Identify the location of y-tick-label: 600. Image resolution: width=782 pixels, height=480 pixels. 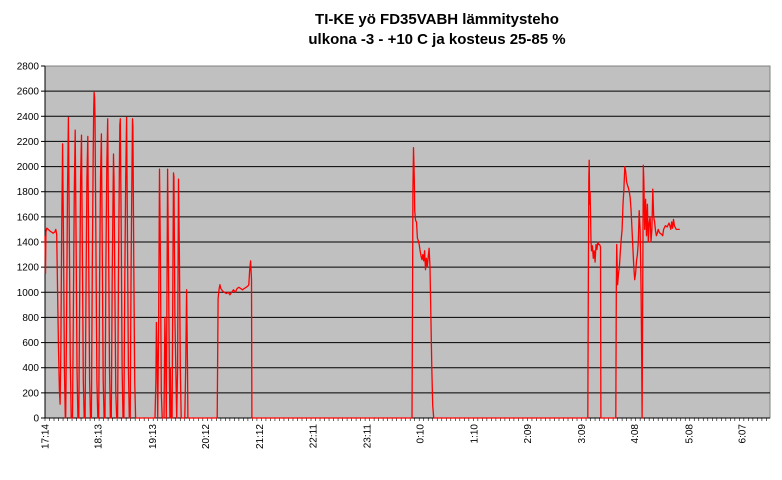
(30, 343).